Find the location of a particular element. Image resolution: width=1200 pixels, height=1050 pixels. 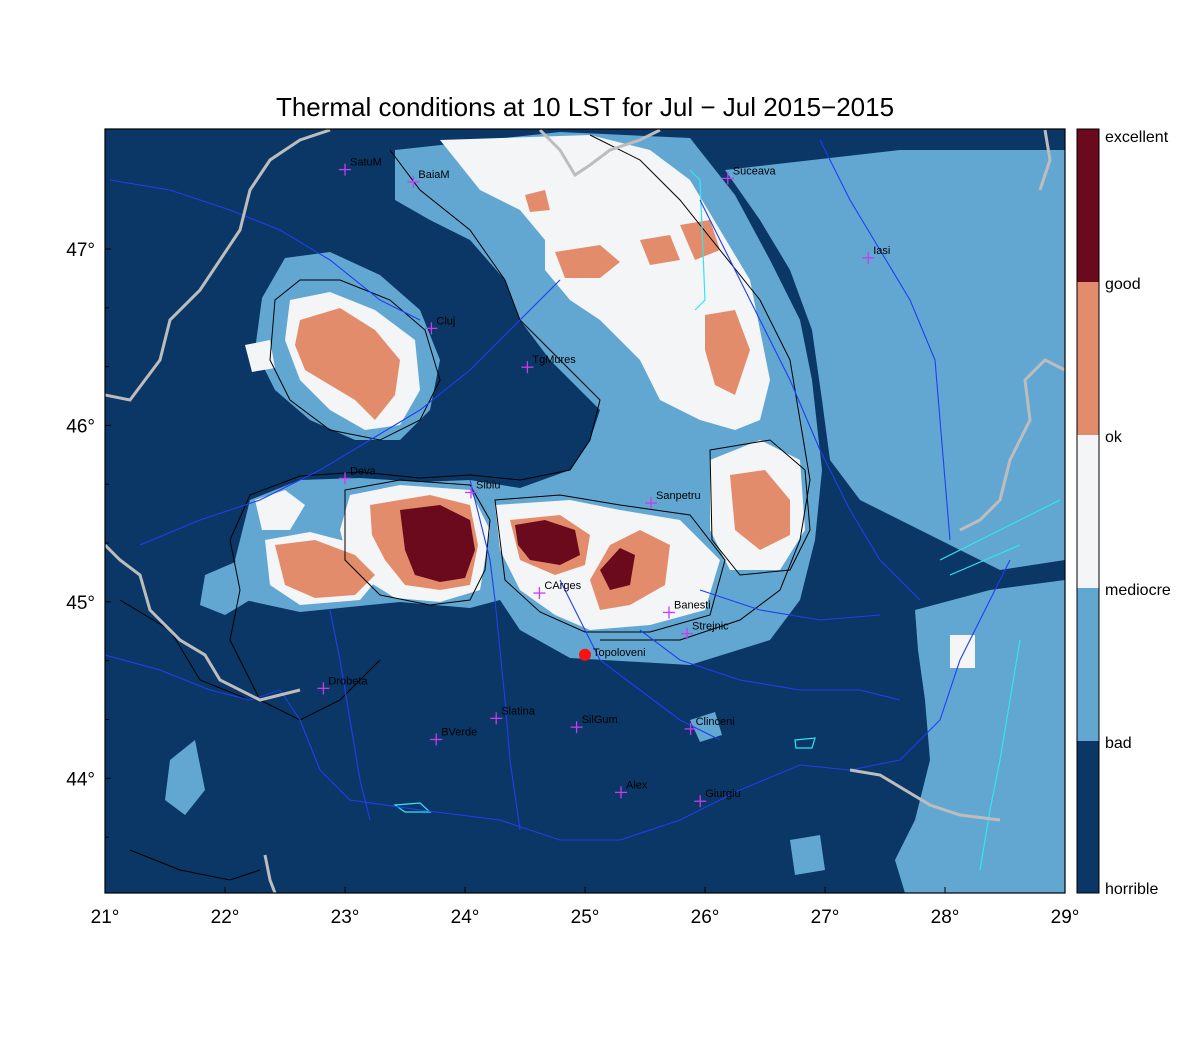

city-sanpetru: Sanpetru is located at coordinates (673, 500).